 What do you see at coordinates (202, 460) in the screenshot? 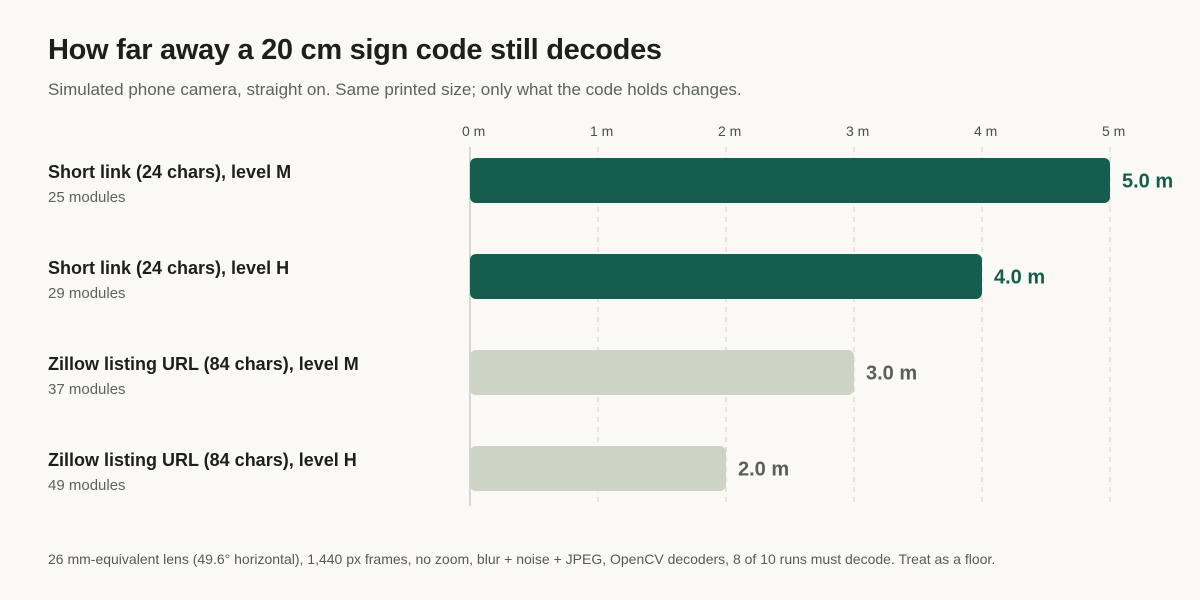
I see `row-label: Zillow listing URL (84 chars), level H` at bounding box center [202, 460].